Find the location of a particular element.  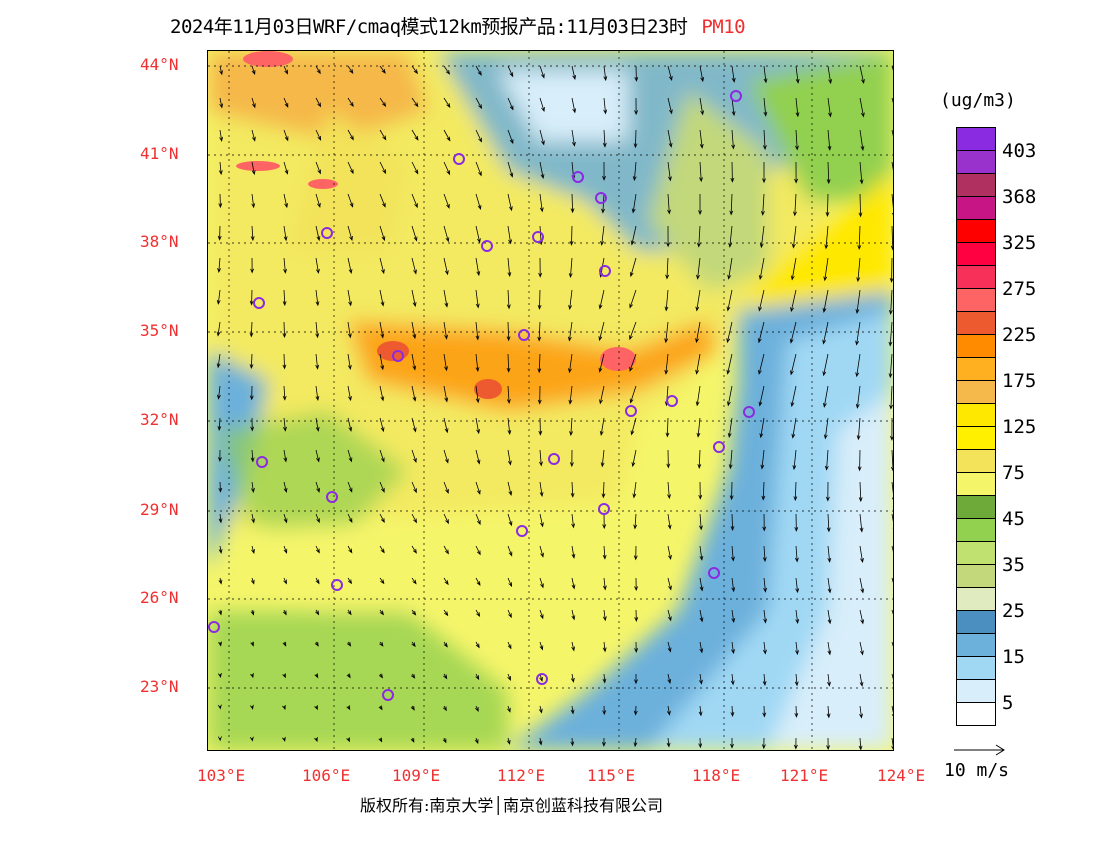

copyright-text: 版权所有:南京大学│南京创蓝科技有限公司 is located at coordinates (512, 805).